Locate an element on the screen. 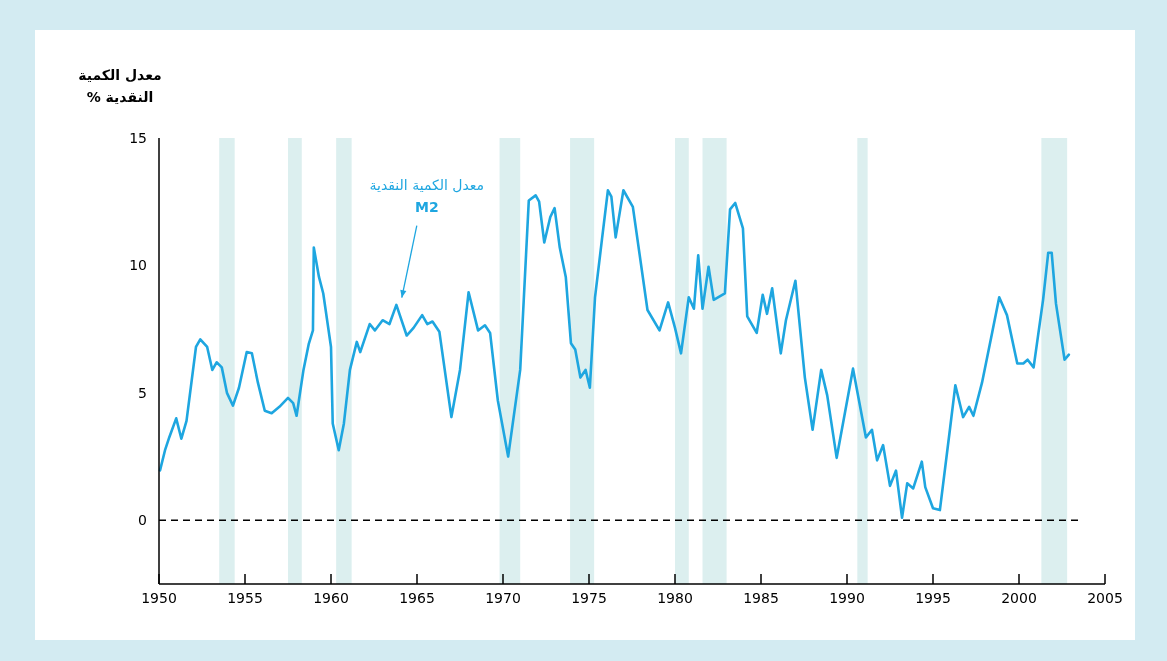  x-tick-label: 1995 is located at coordinates (933, 598).